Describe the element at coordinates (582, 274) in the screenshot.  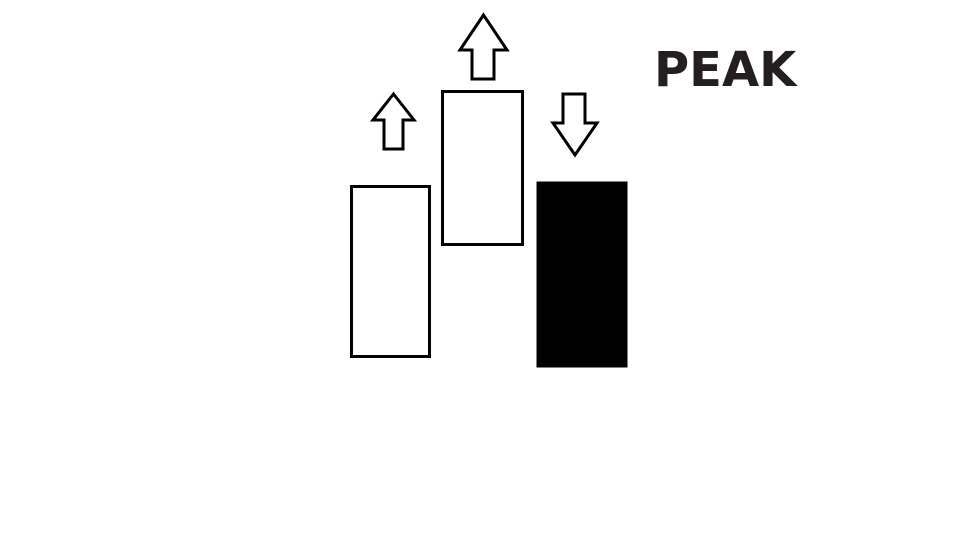
I see `candle-3-body` at that location.